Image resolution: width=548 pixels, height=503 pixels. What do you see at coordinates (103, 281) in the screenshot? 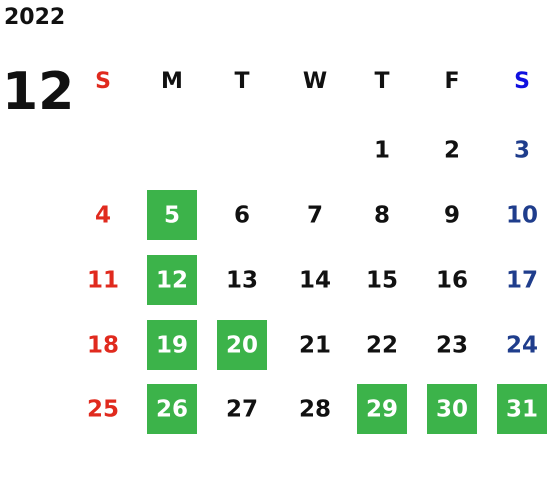
I see `day-number: 11` at bounding box center [103, 281].